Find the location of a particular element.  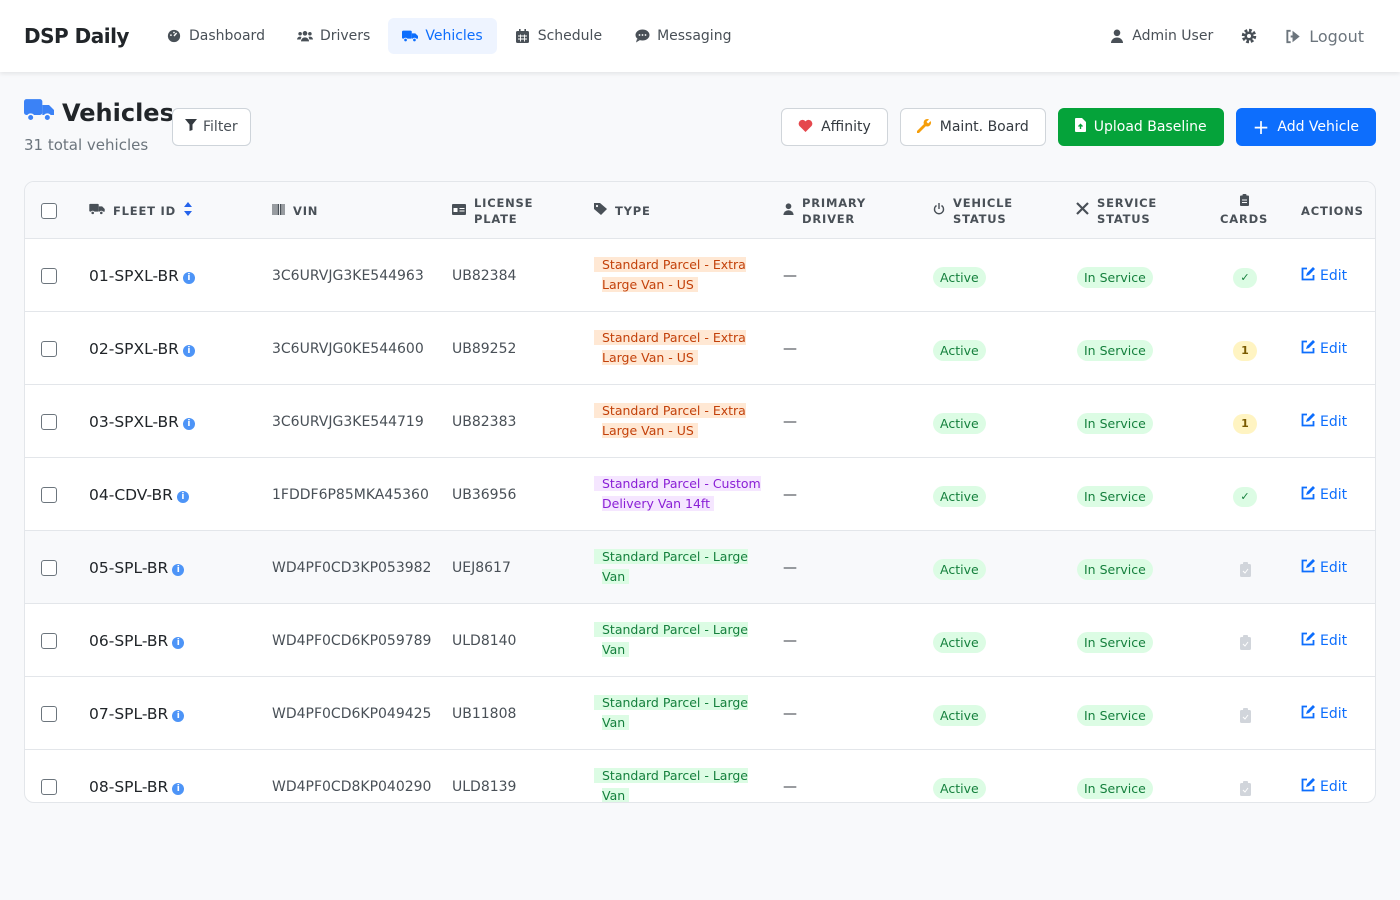

fleet-id: 02-SPXL-BR i is located at coordinates (142, 348).